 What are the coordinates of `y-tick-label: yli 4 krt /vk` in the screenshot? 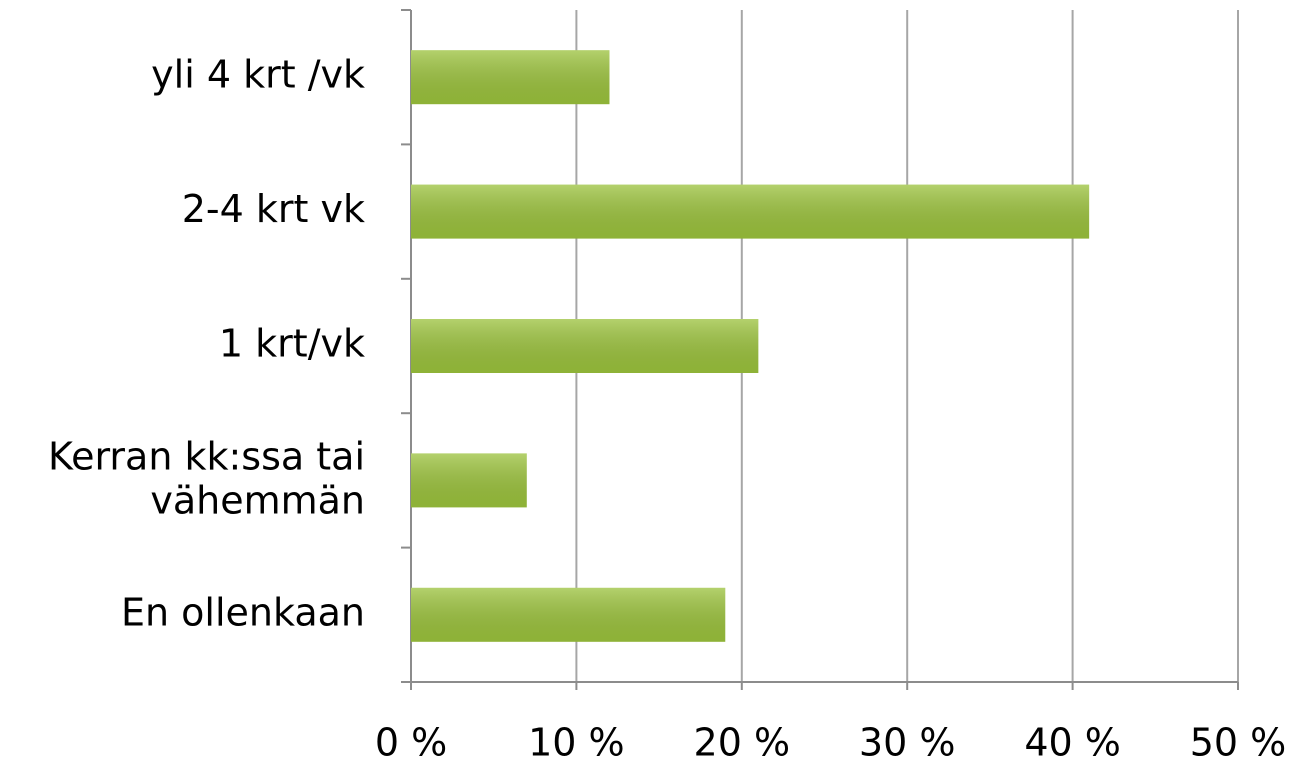 It's located at (258, 75).